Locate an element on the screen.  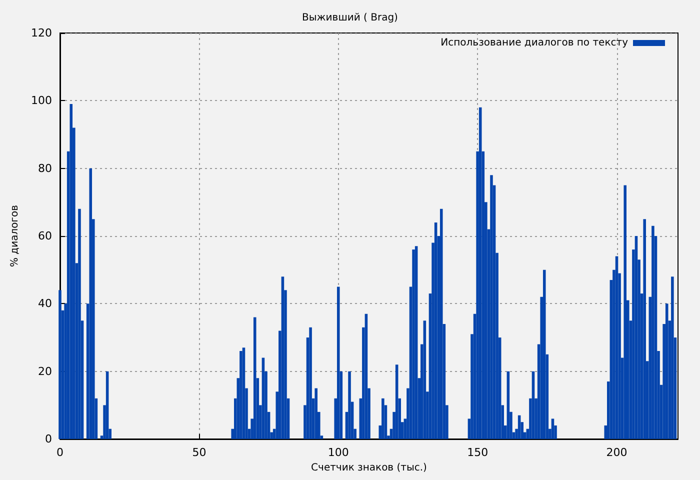
y-tick-label: 80 is located at coordinates (45, 168).